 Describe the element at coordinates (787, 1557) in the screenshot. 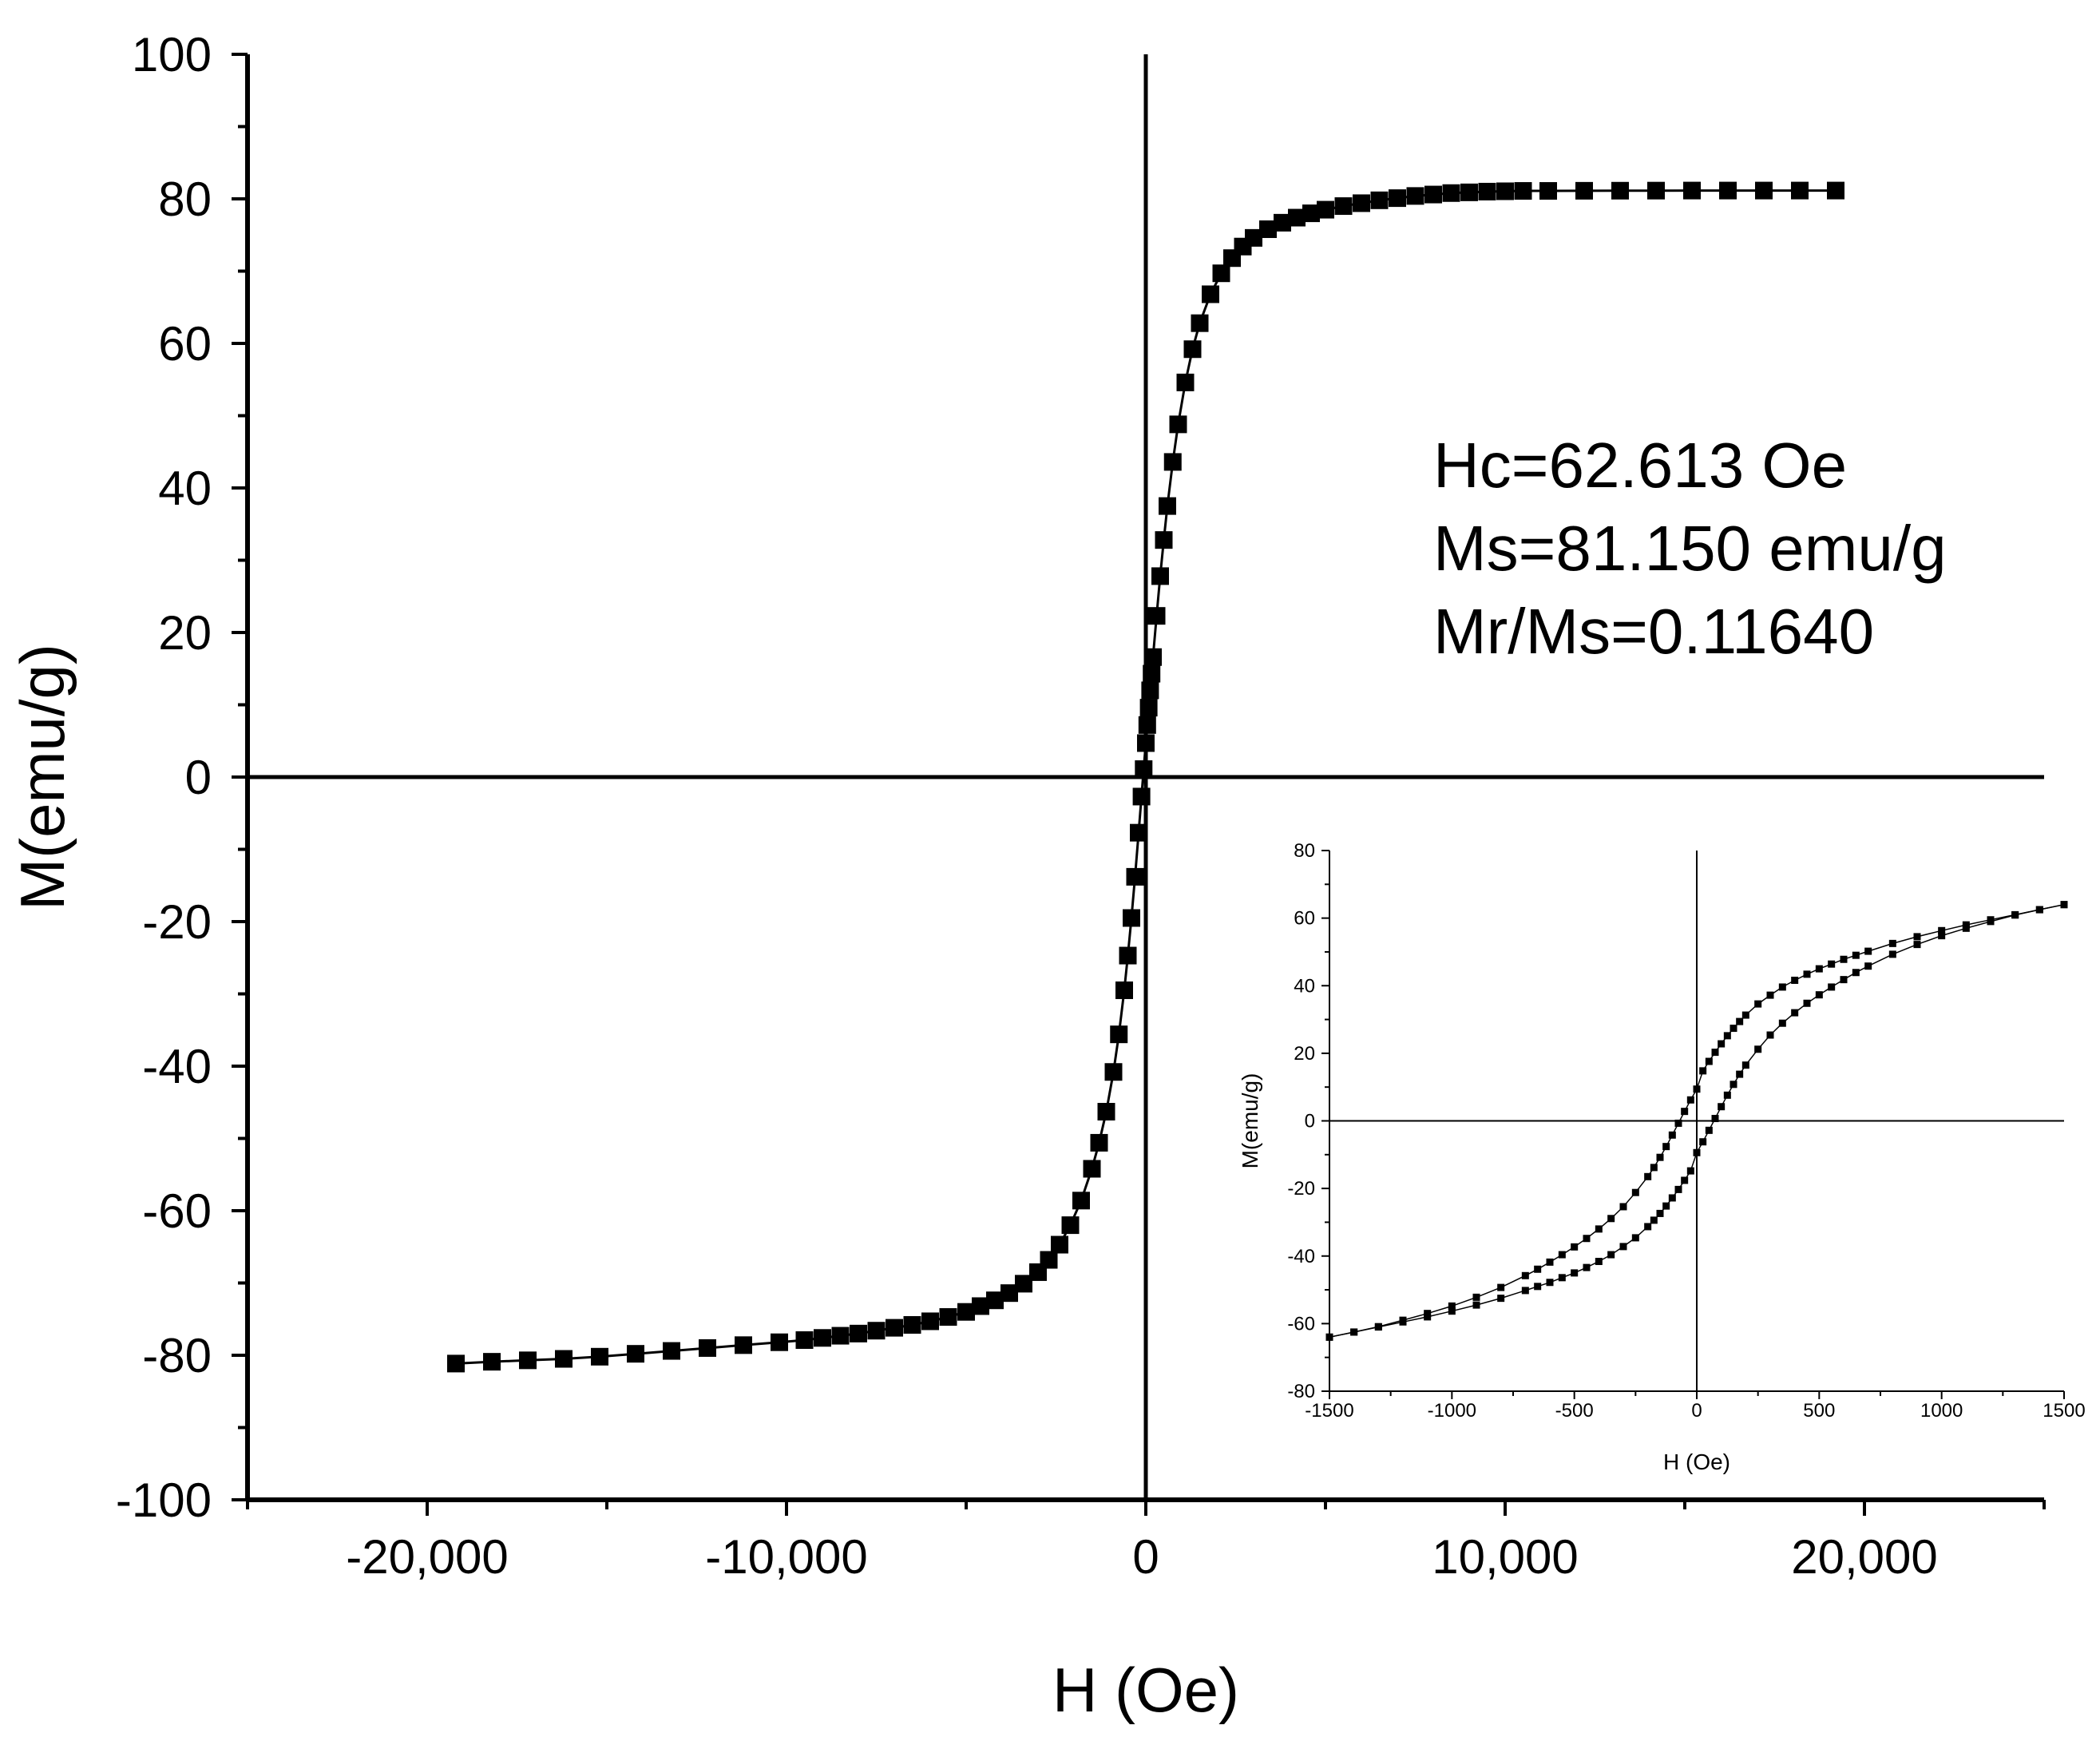

I see `x-tick-label: -10,000` at that location.